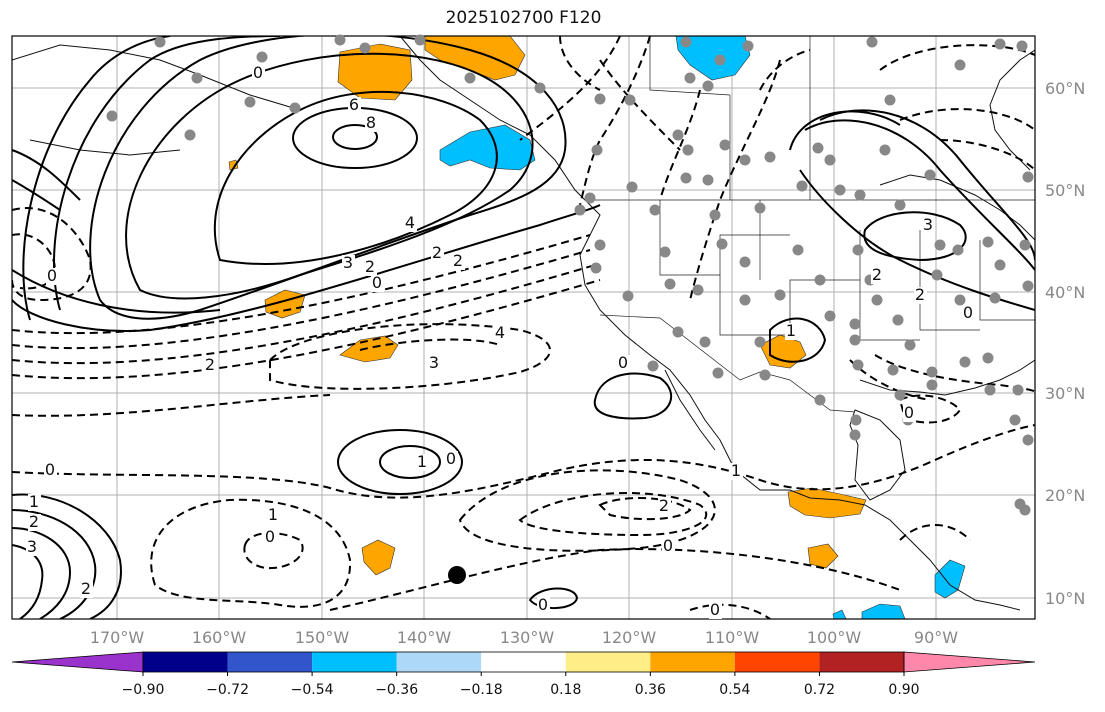 This screenshot has height=712, width=1105. What do you see at coordinates (527, 637) in the screenshot?
I see `longitude-label: 130°W` at bounding box center [527, 637].